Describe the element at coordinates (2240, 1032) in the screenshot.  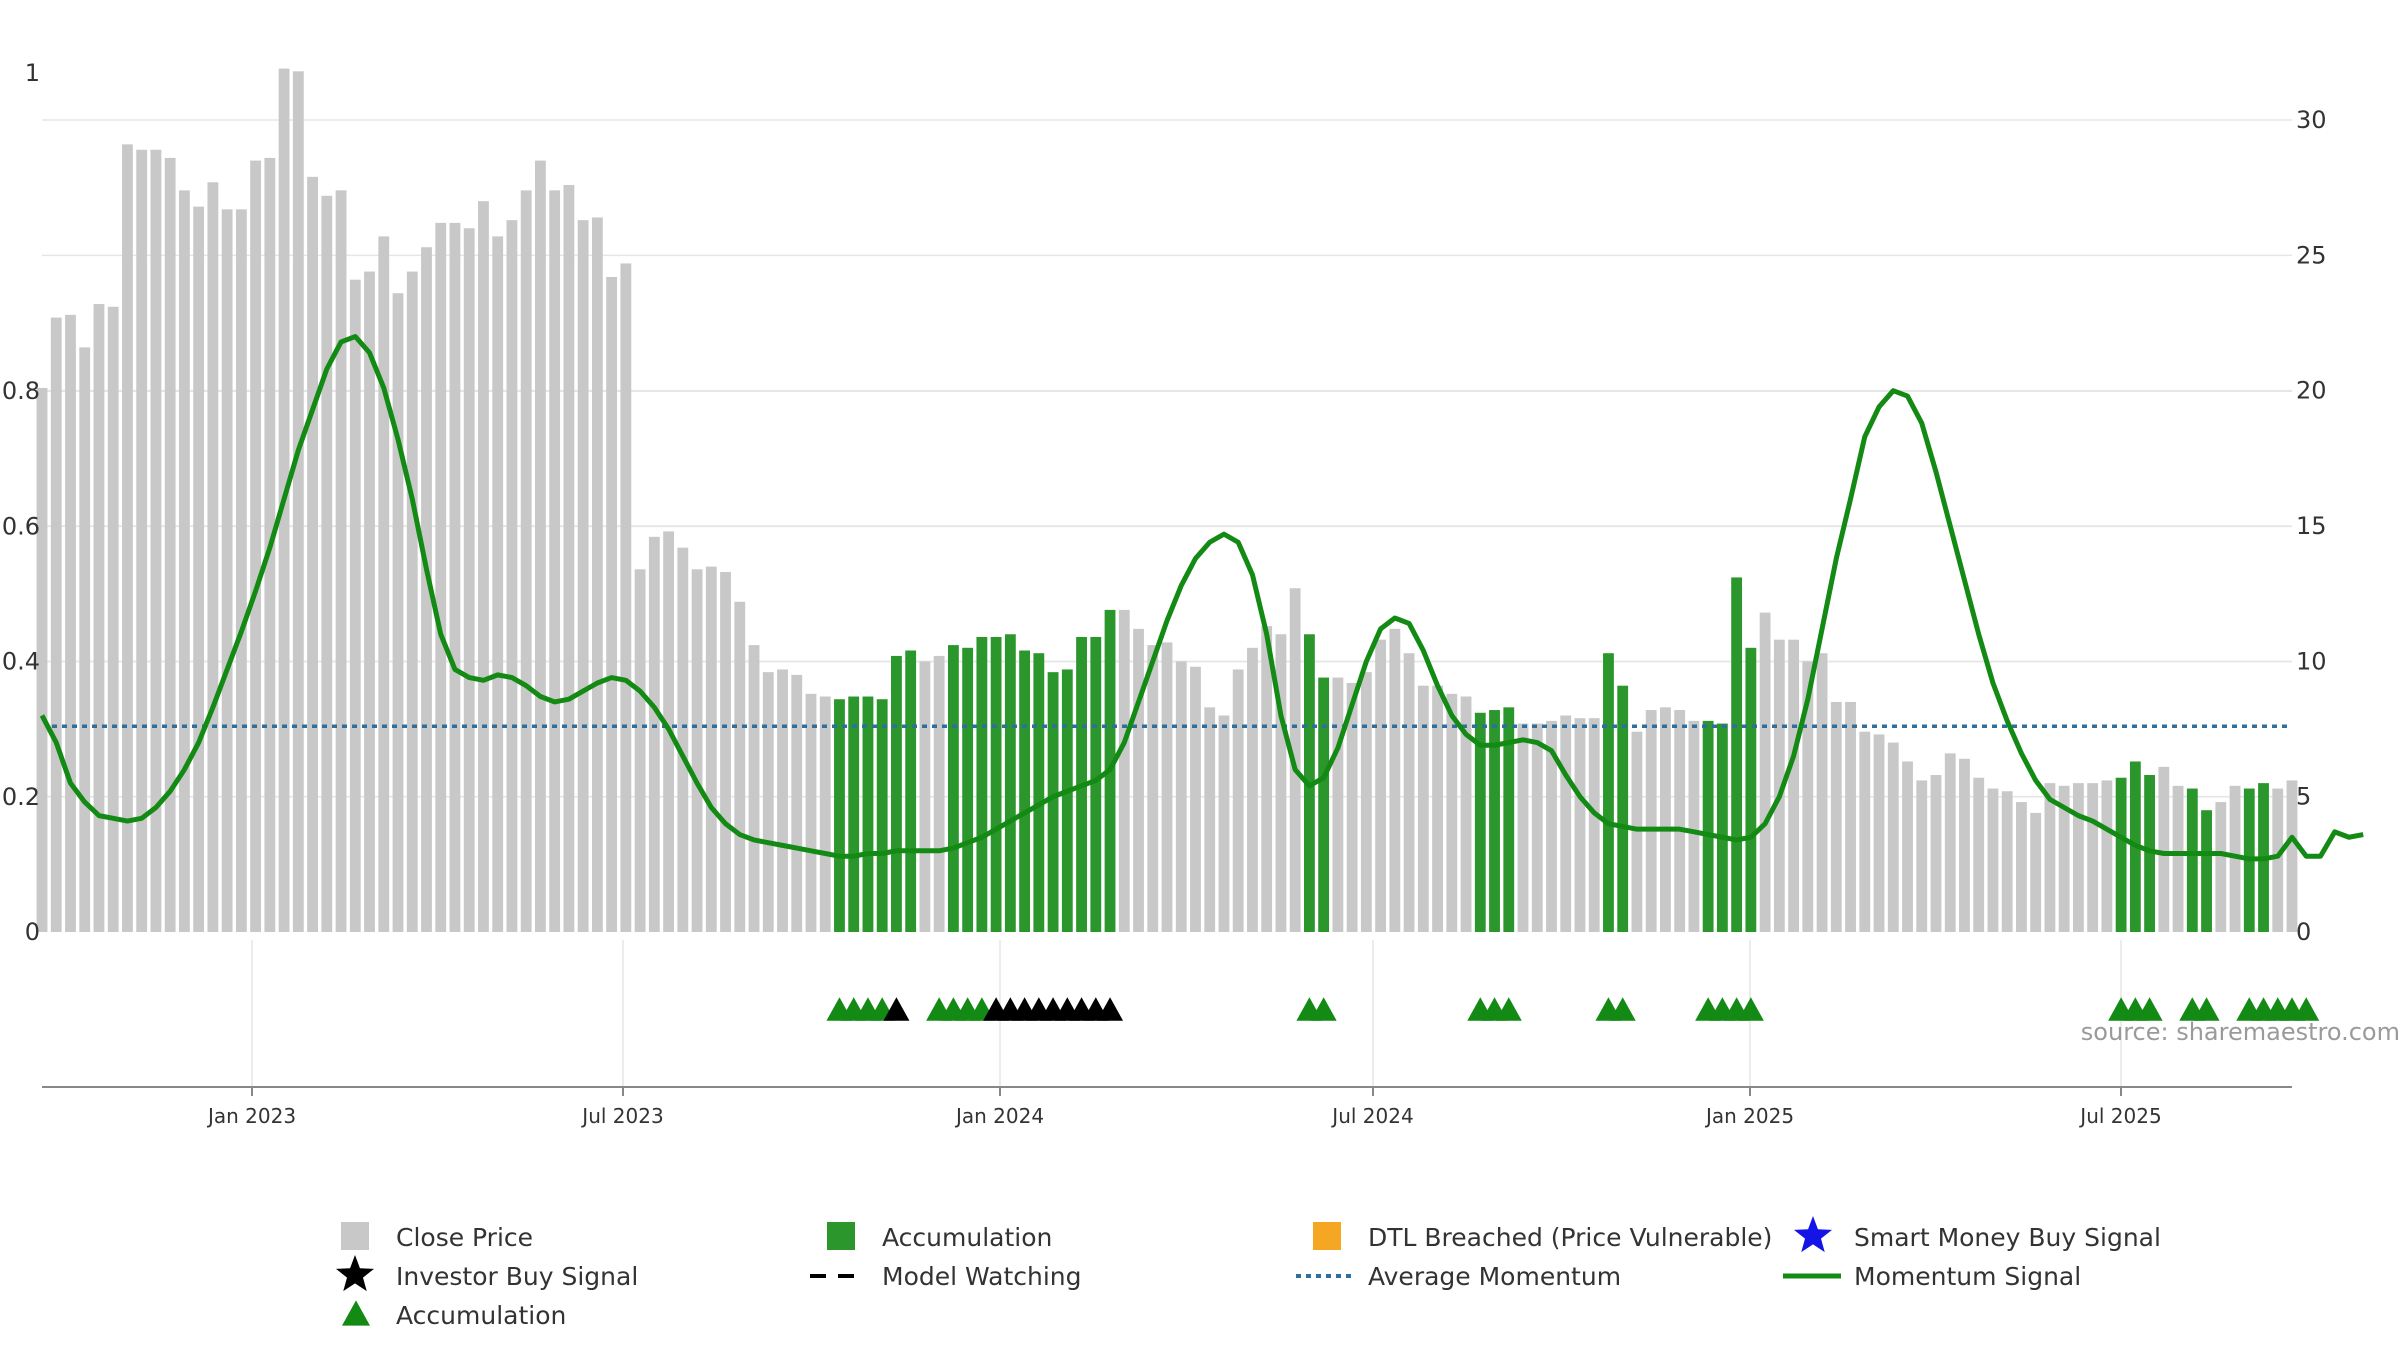
I see `source-label: source: sharemaestro.com` at that location.